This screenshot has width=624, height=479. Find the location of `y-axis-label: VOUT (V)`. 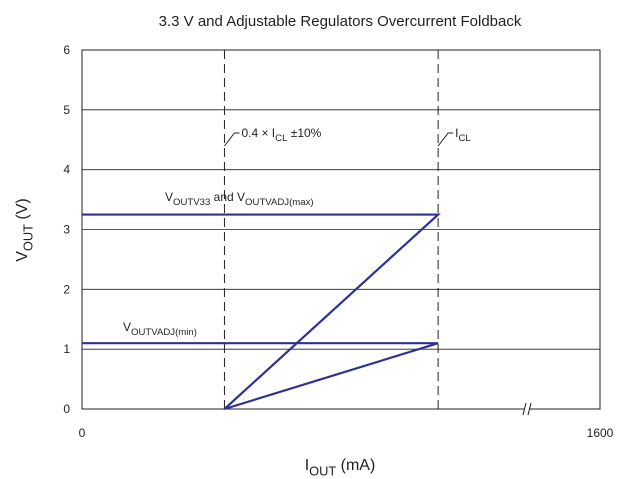

y-axis-label: VOUT (V) is located at coordinates (25, 229).